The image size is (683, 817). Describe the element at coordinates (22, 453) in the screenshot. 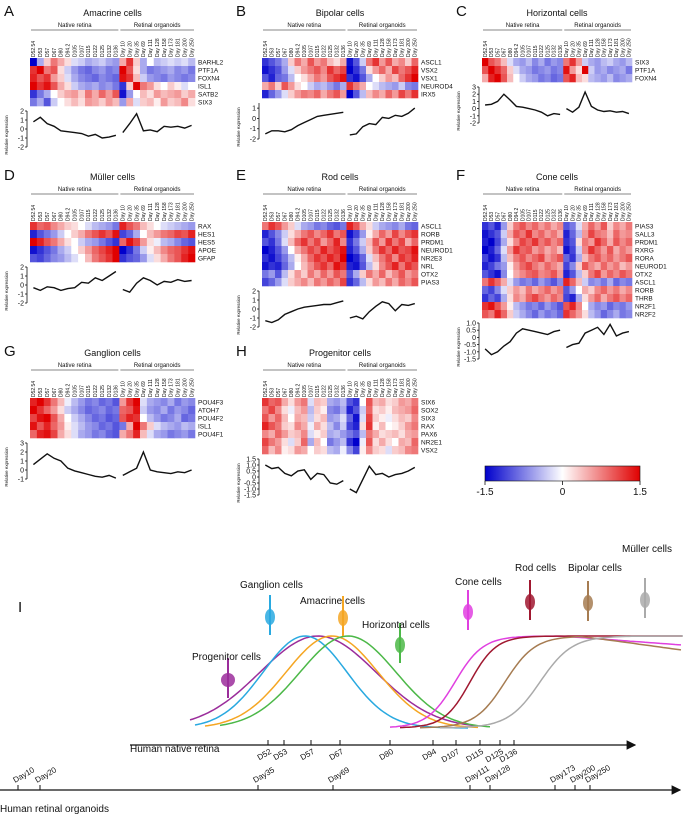

I see `y-tick-label: 2` at that location.